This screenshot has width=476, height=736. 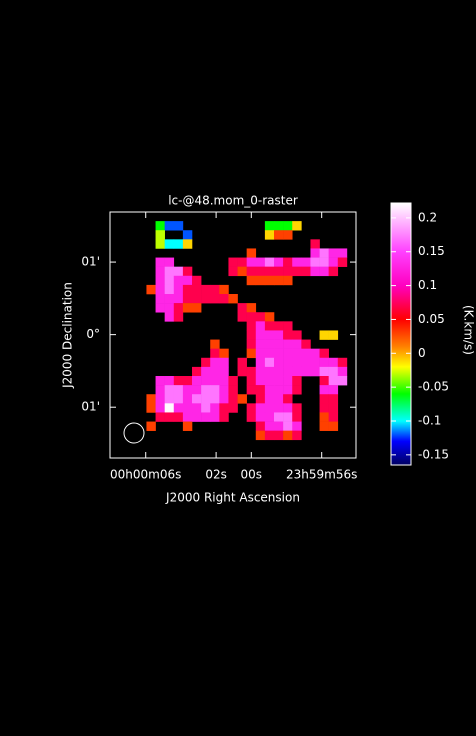 What do you see at coordinates (401, 334) in the screenshot?
I see `colorbar` at bounding box center [401, 334].